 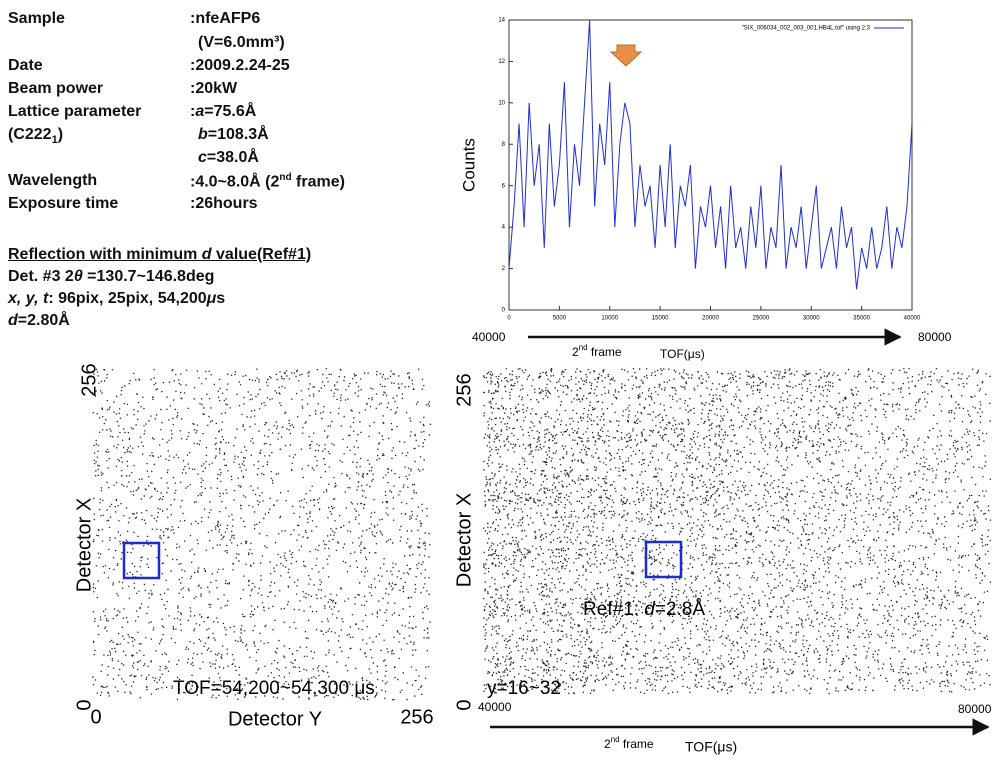 What do you see at coordinates (148, 276) in the screenshot?
I see `text: =130.7~146.8deg` at bounding box center [148, 276].